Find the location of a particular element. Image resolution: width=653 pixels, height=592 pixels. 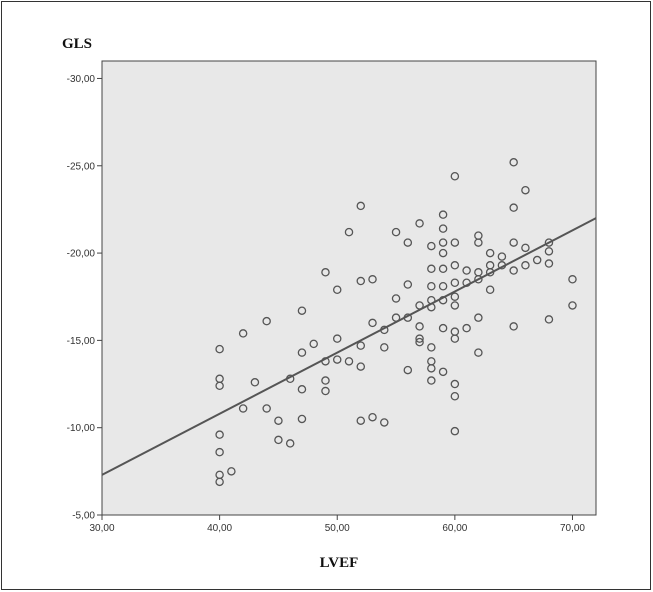

x-tick-label: 30,00 is located at coordinates (101, 528).